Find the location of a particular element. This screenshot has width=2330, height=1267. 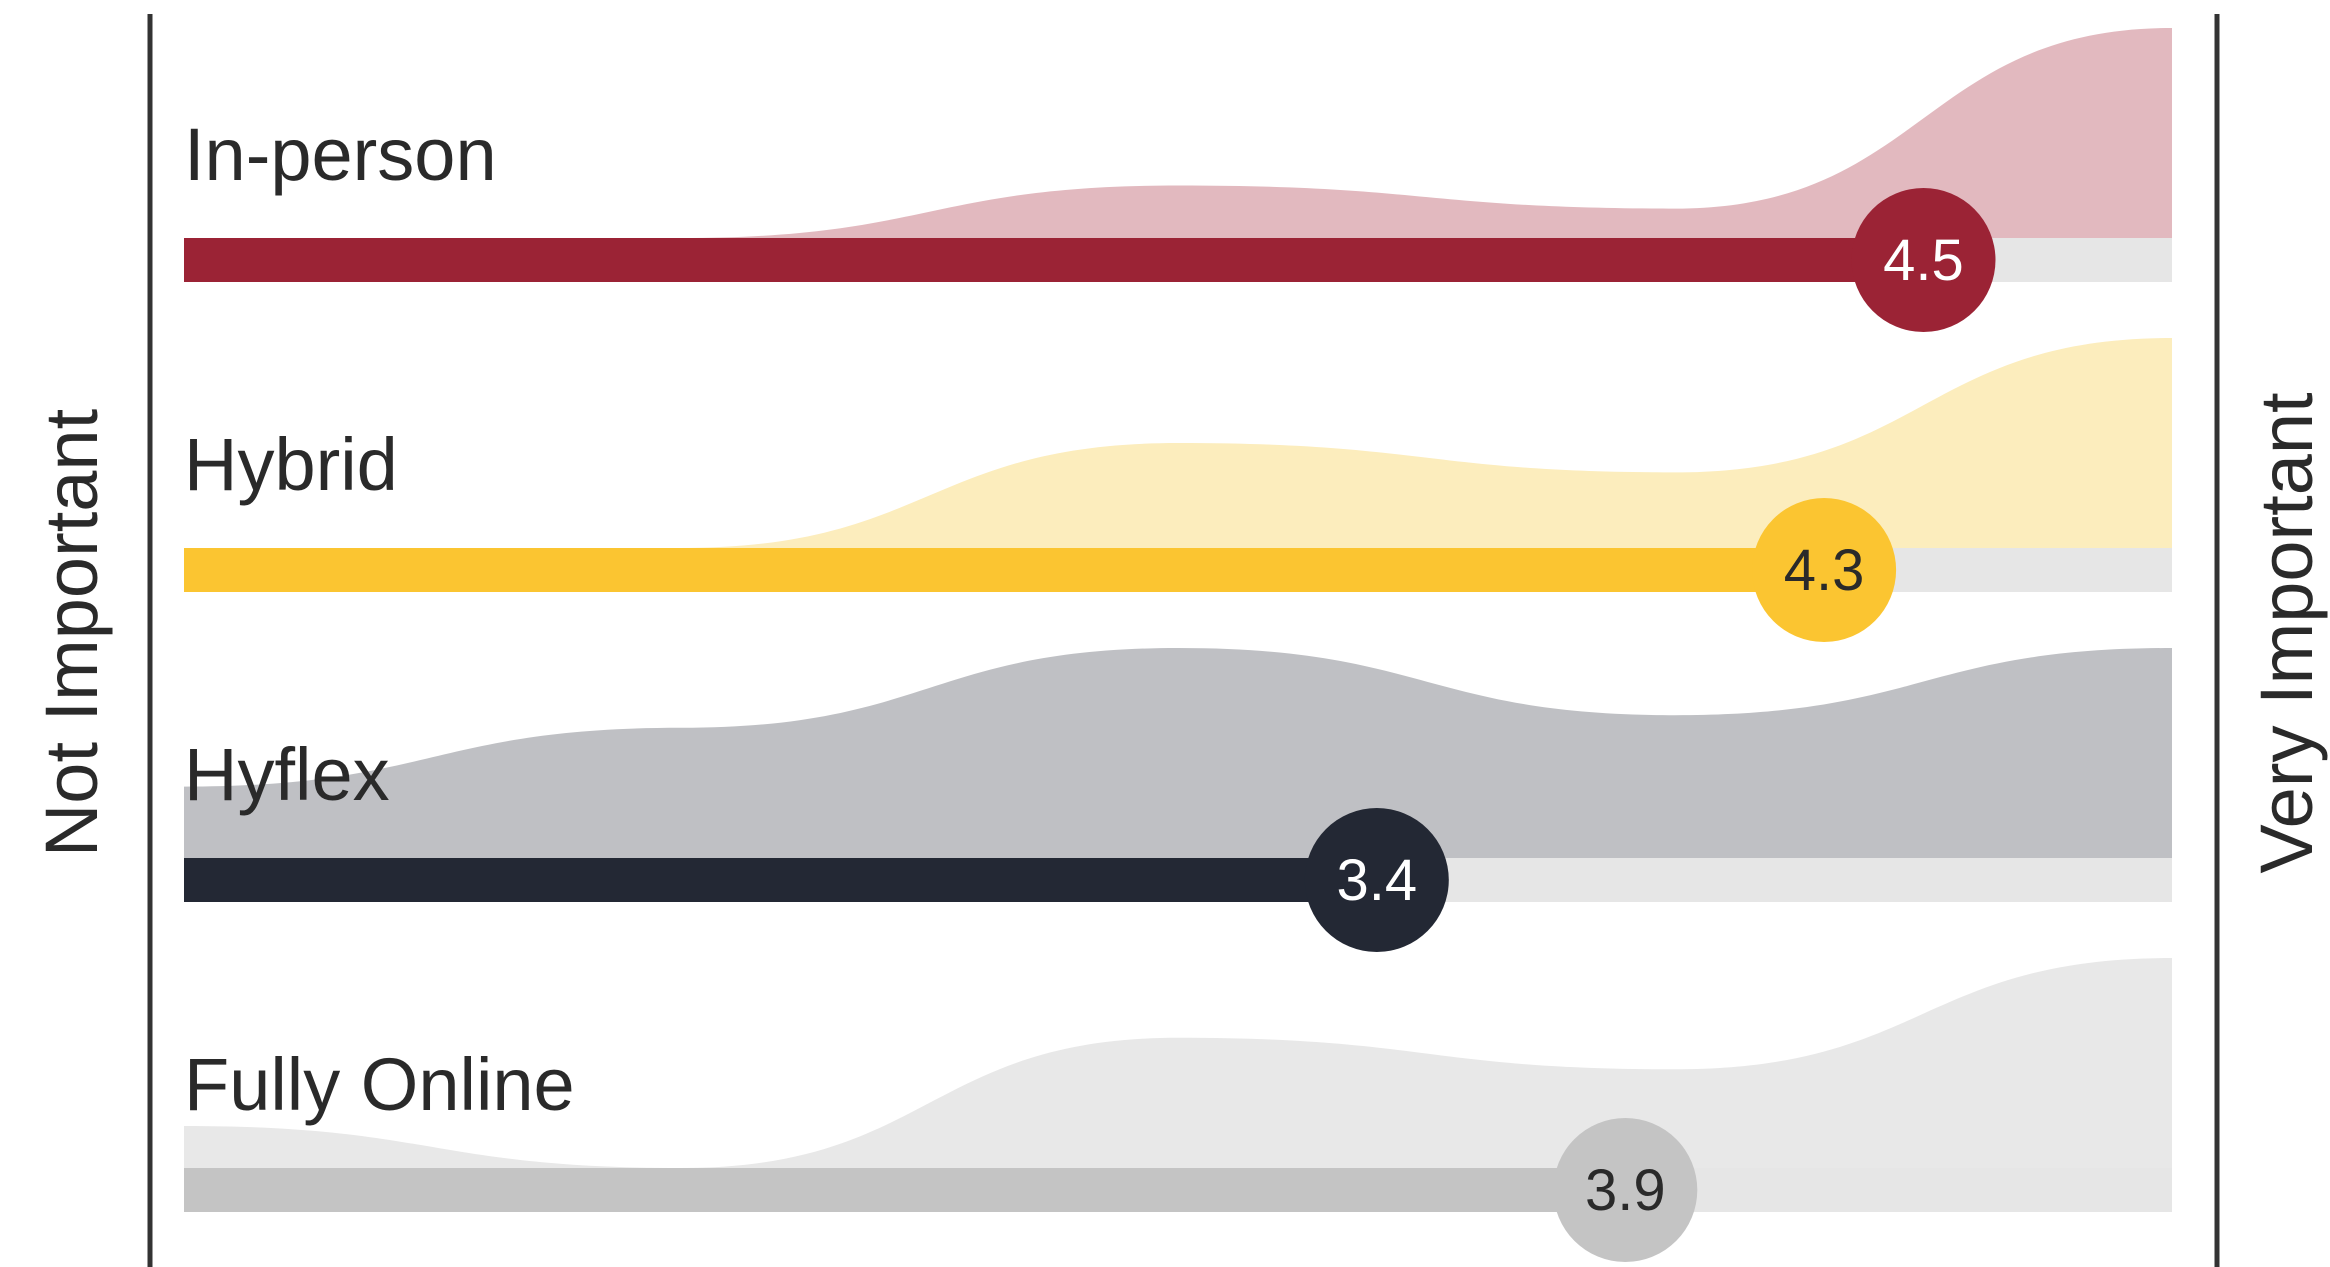

mean-bar-in-person is located at coordinates (1054, 260).